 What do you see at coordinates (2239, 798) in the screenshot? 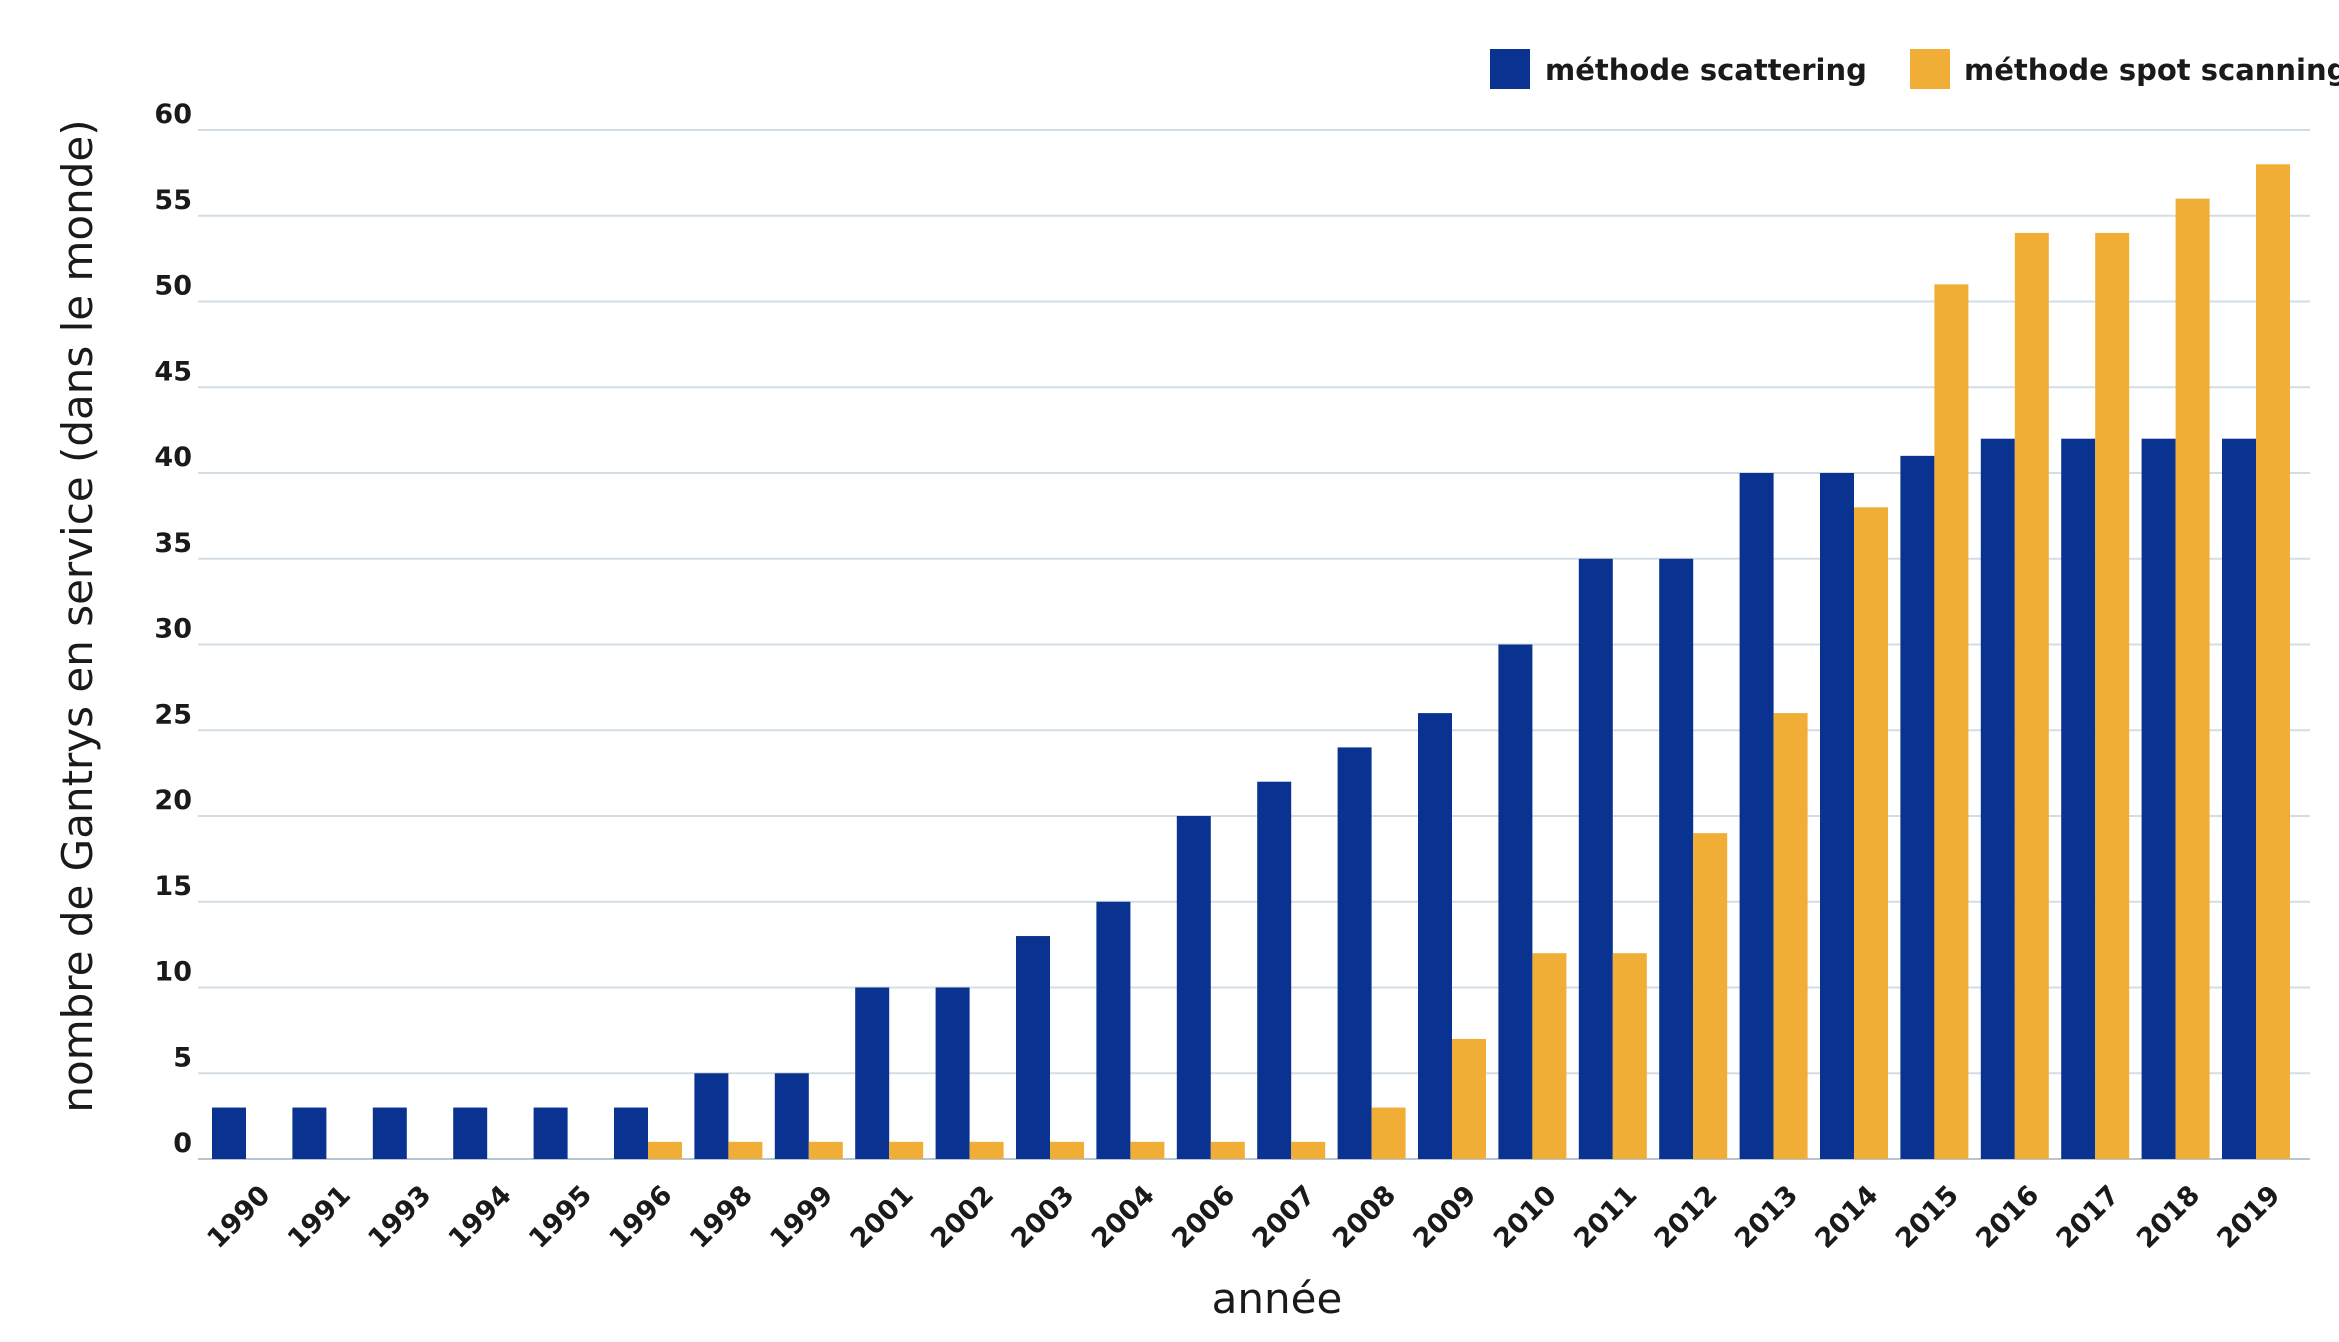
I see `bar-scattering-2019` at bounding box center [2239, 798].